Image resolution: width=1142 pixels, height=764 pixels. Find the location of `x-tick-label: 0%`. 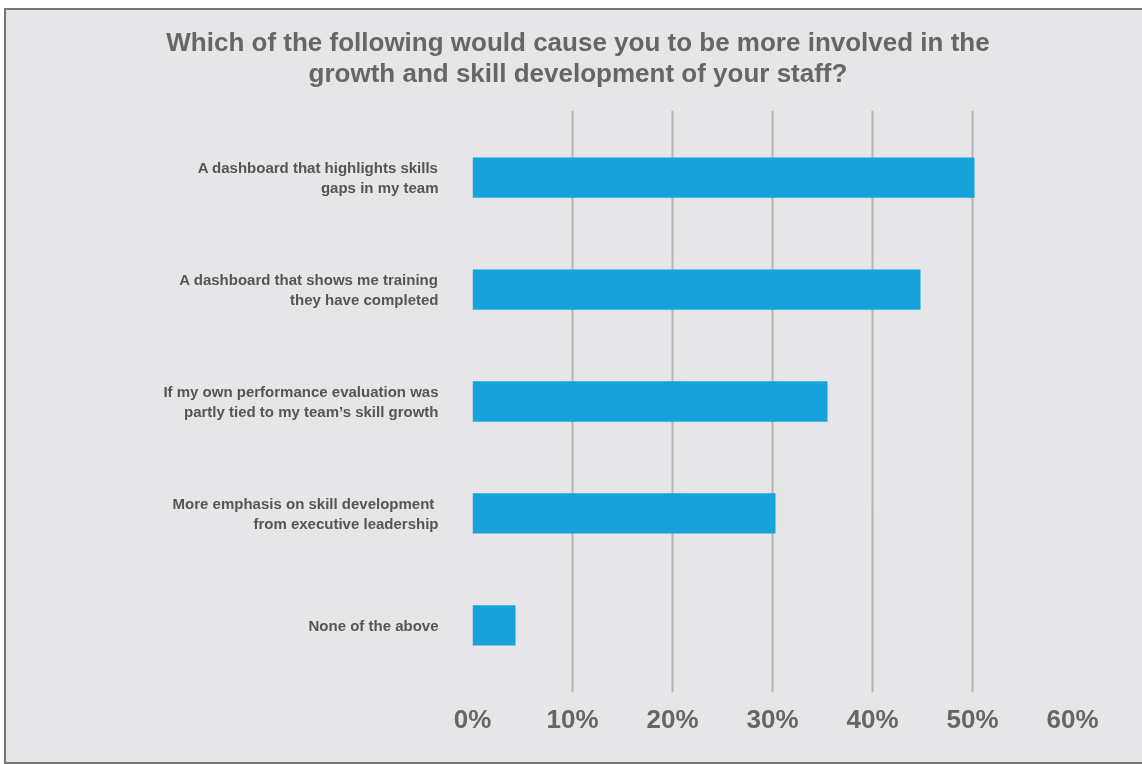

x-tick-label: 0% is located at coordinates (472, 718).